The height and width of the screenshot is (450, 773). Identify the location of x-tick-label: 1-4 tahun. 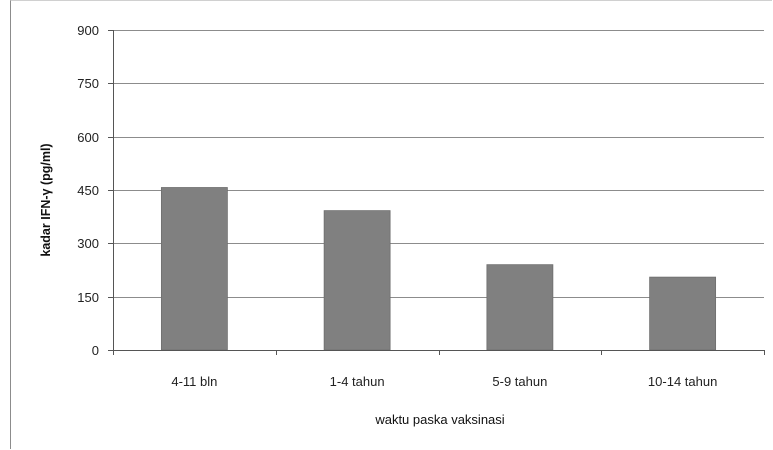
(357, 381).